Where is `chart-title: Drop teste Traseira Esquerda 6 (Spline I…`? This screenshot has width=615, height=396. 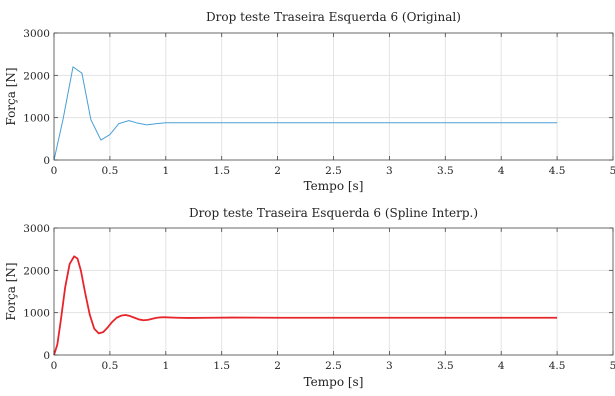
chart-title: Drop teste Traseira Esquerda 6 (Spline I… is located at coordinates (333, 213).